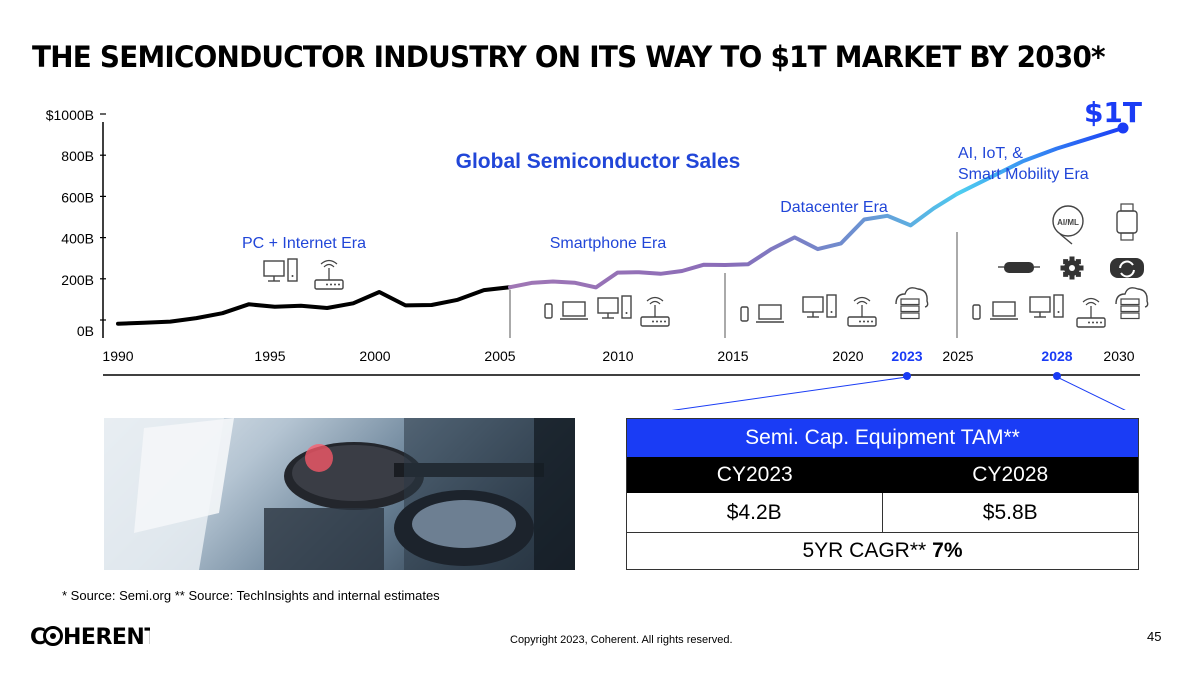 The width and height of the screenshot is (1200, 675). Describe the element at coordinates (882, 438) in the screenshot. I see `tam-table-header: Semi. Cap. Equipment TAM**` at that location.